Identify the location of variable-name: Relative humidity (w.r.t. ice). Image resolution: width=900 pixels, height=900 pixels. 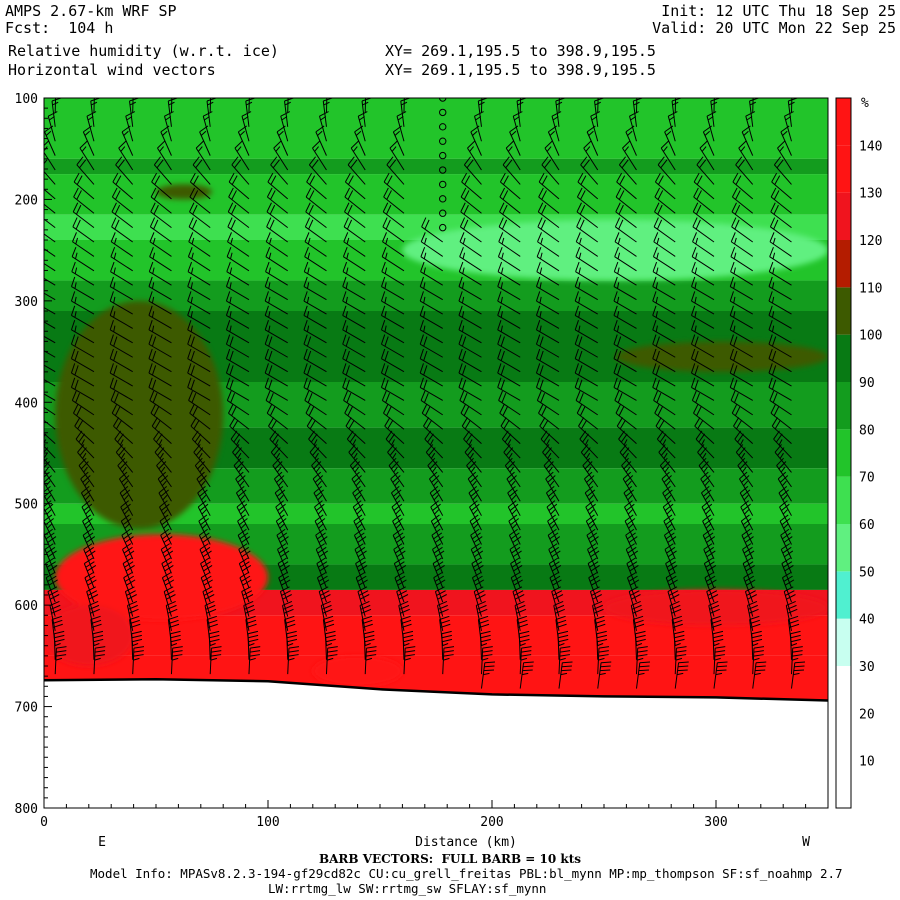
(143, 51).